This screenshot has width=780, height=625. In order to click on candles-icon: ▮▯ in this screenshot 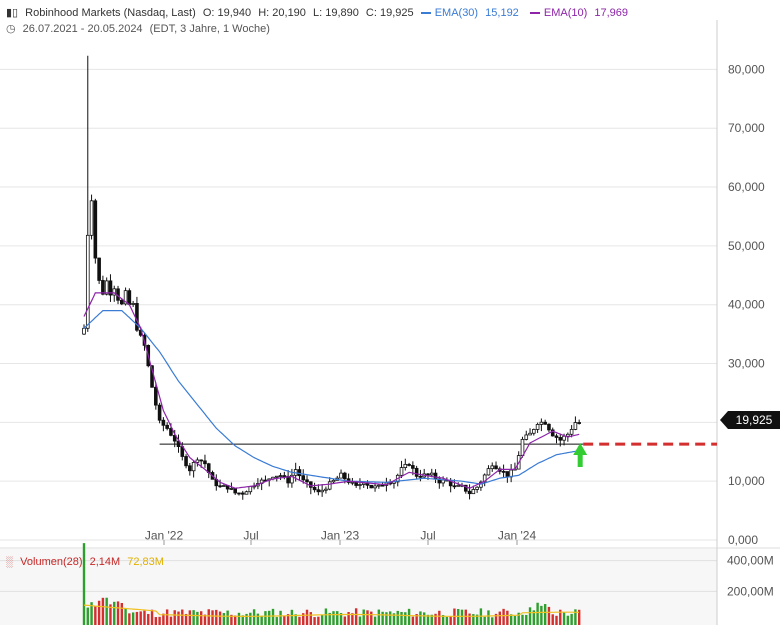, I will do `click(12, 13)`.